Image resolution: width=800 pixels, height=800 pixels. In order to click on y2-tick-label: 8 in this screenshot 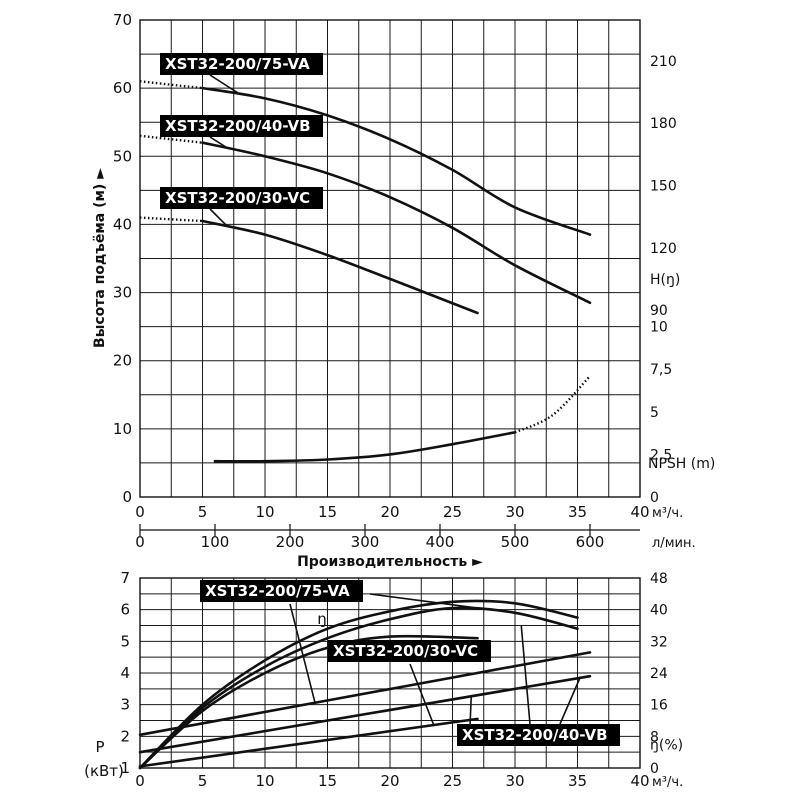, I will do `click(654, 737)`.